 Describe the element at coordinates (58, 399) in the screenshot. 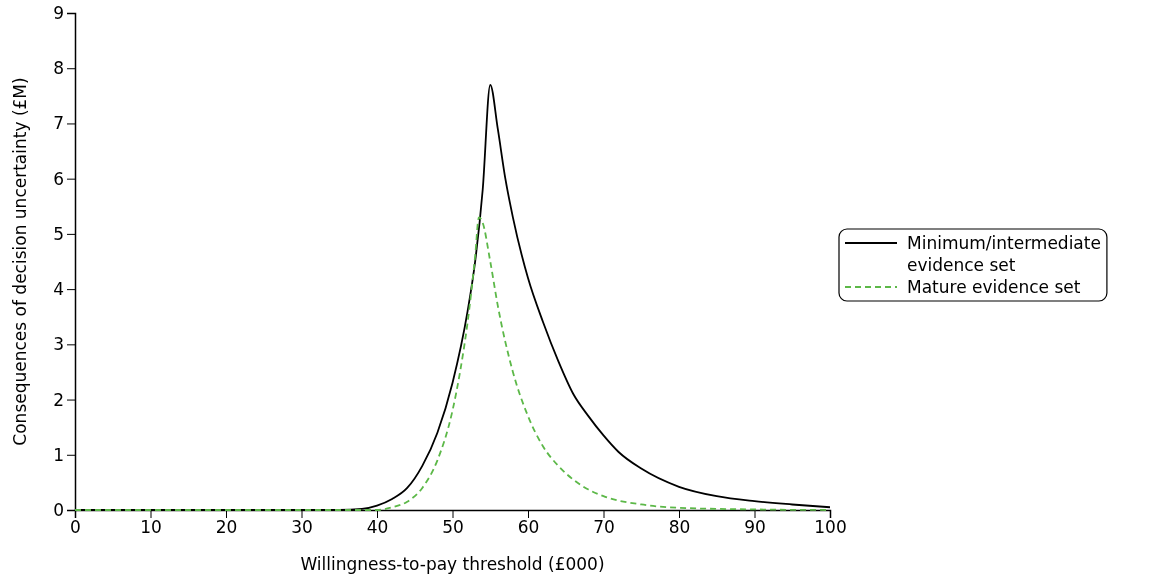

I see `y-tick-label: 2` at that location.